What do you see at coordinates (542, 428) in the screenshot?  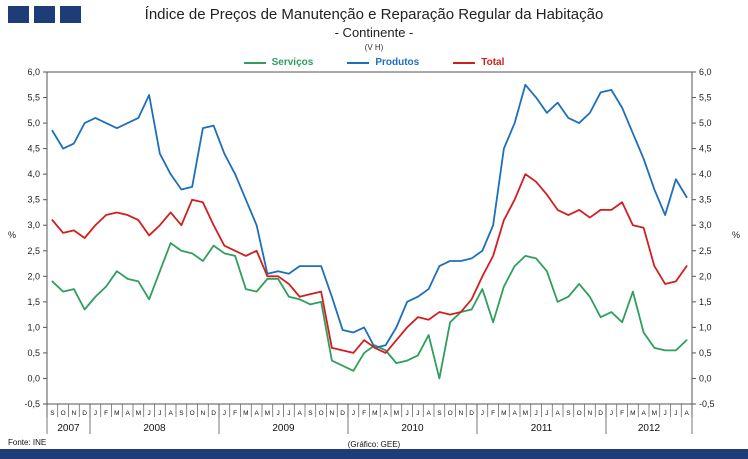 I see `svg-text: 2011` at bounding box center [542, 428].